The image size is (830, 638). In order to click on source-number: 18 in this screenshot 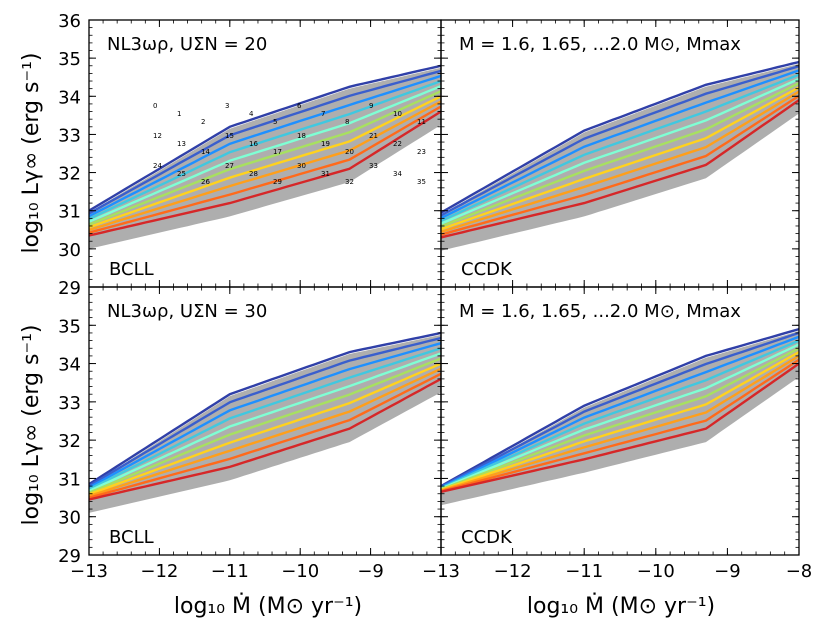, I will do `click(301, 136)`.